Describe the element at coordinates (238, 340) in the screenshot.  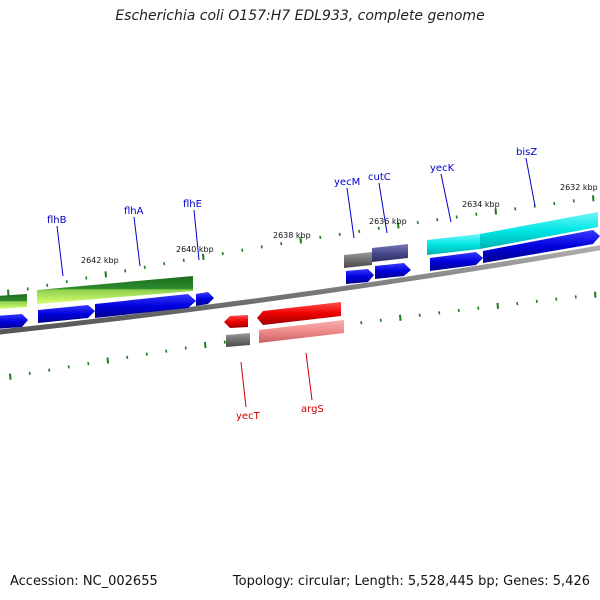
I see `gray-track-yecT` at that location.